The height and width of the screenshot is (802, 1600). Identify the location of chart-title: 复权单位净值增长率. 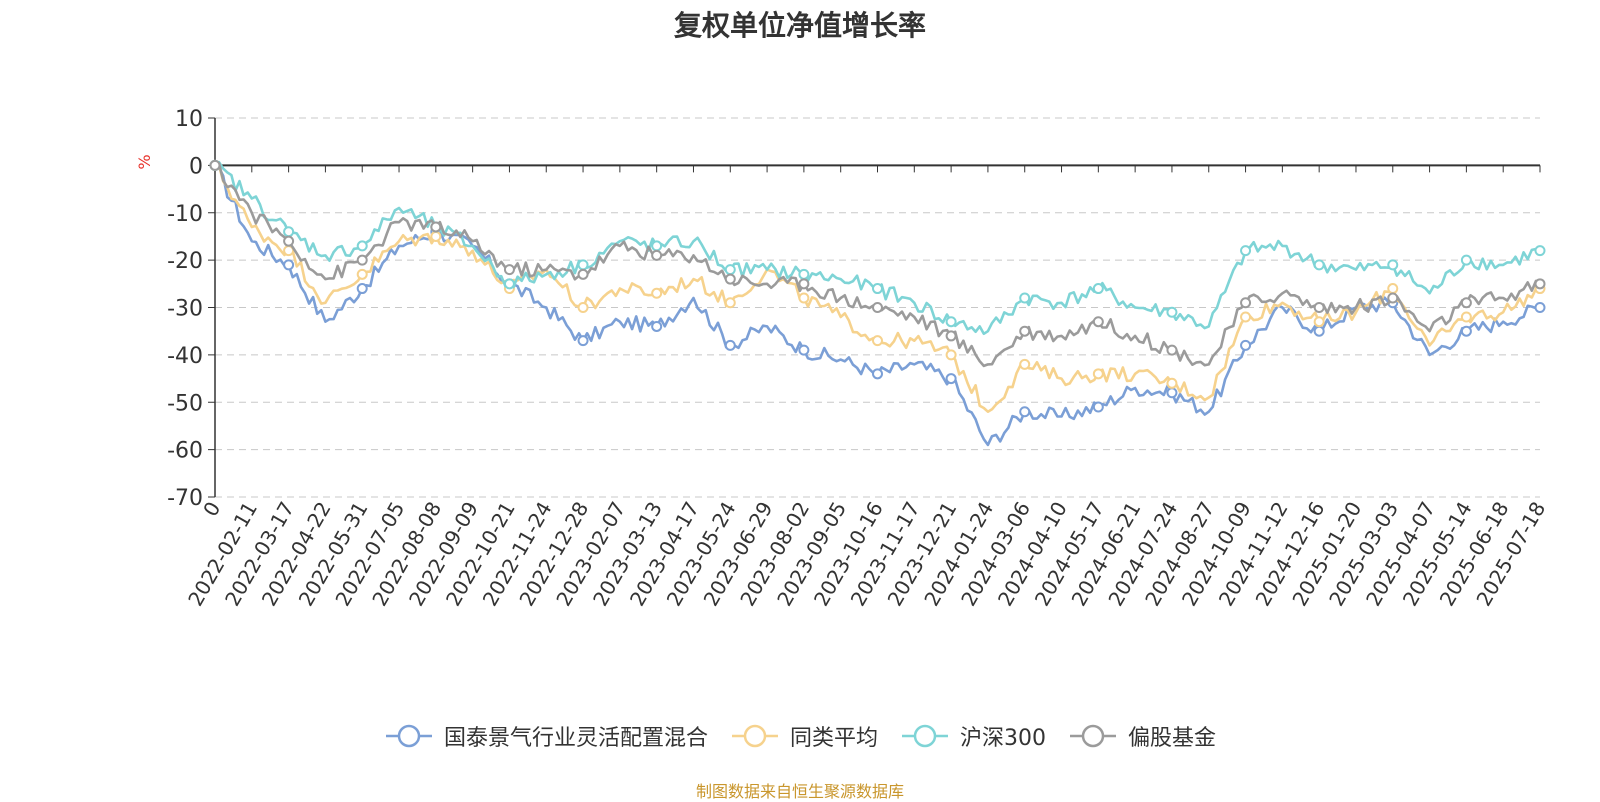
(799, 25).